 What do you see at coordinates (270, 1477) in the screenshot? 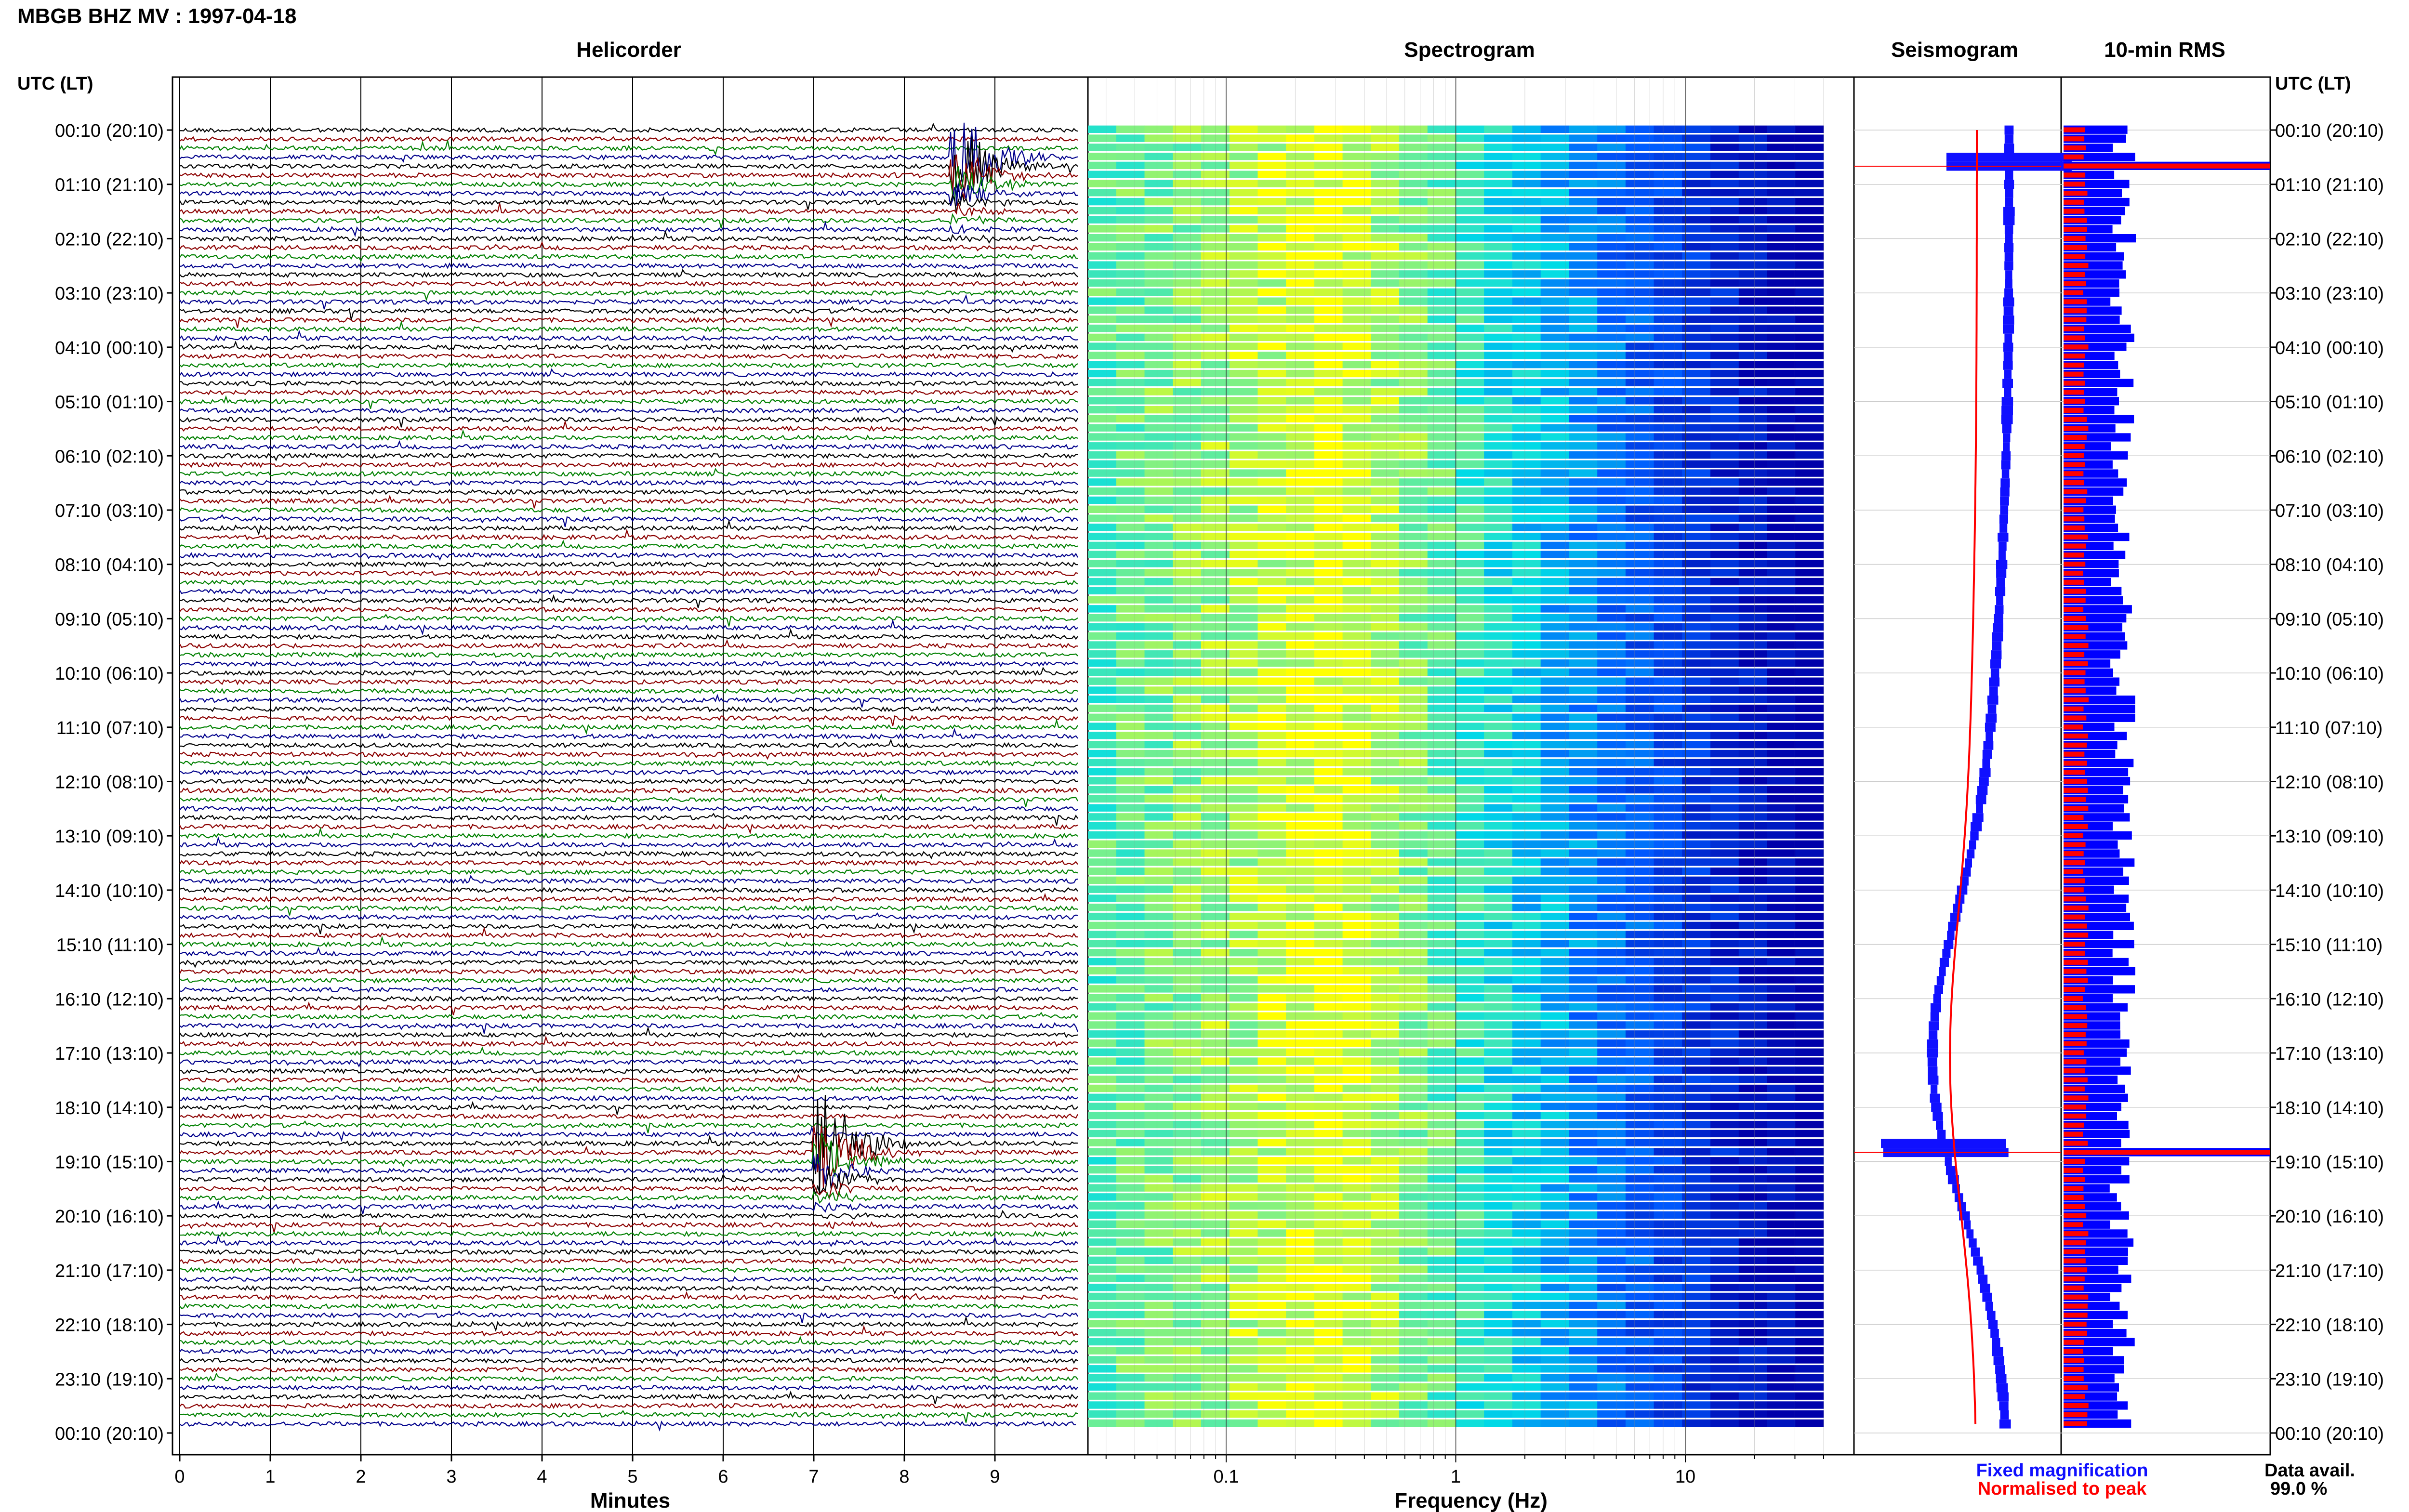
I see `minute-tick-label: 1` at bounding box center [270, 1477].